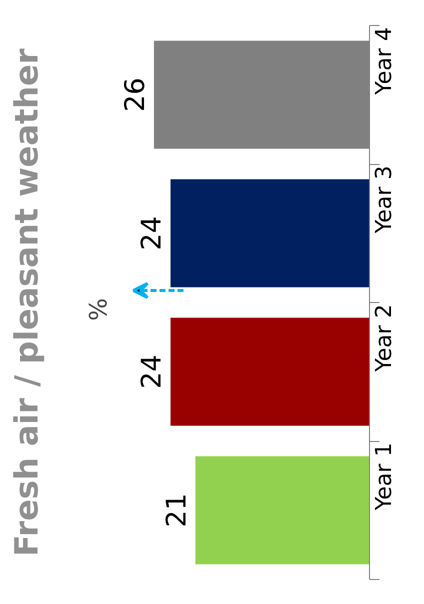 The height and width of the screenshot is (604, 424). Describe the element at coordinates (27, 302) in the screenshot. I see `text: Fresh air / pleasant weather` at that location.